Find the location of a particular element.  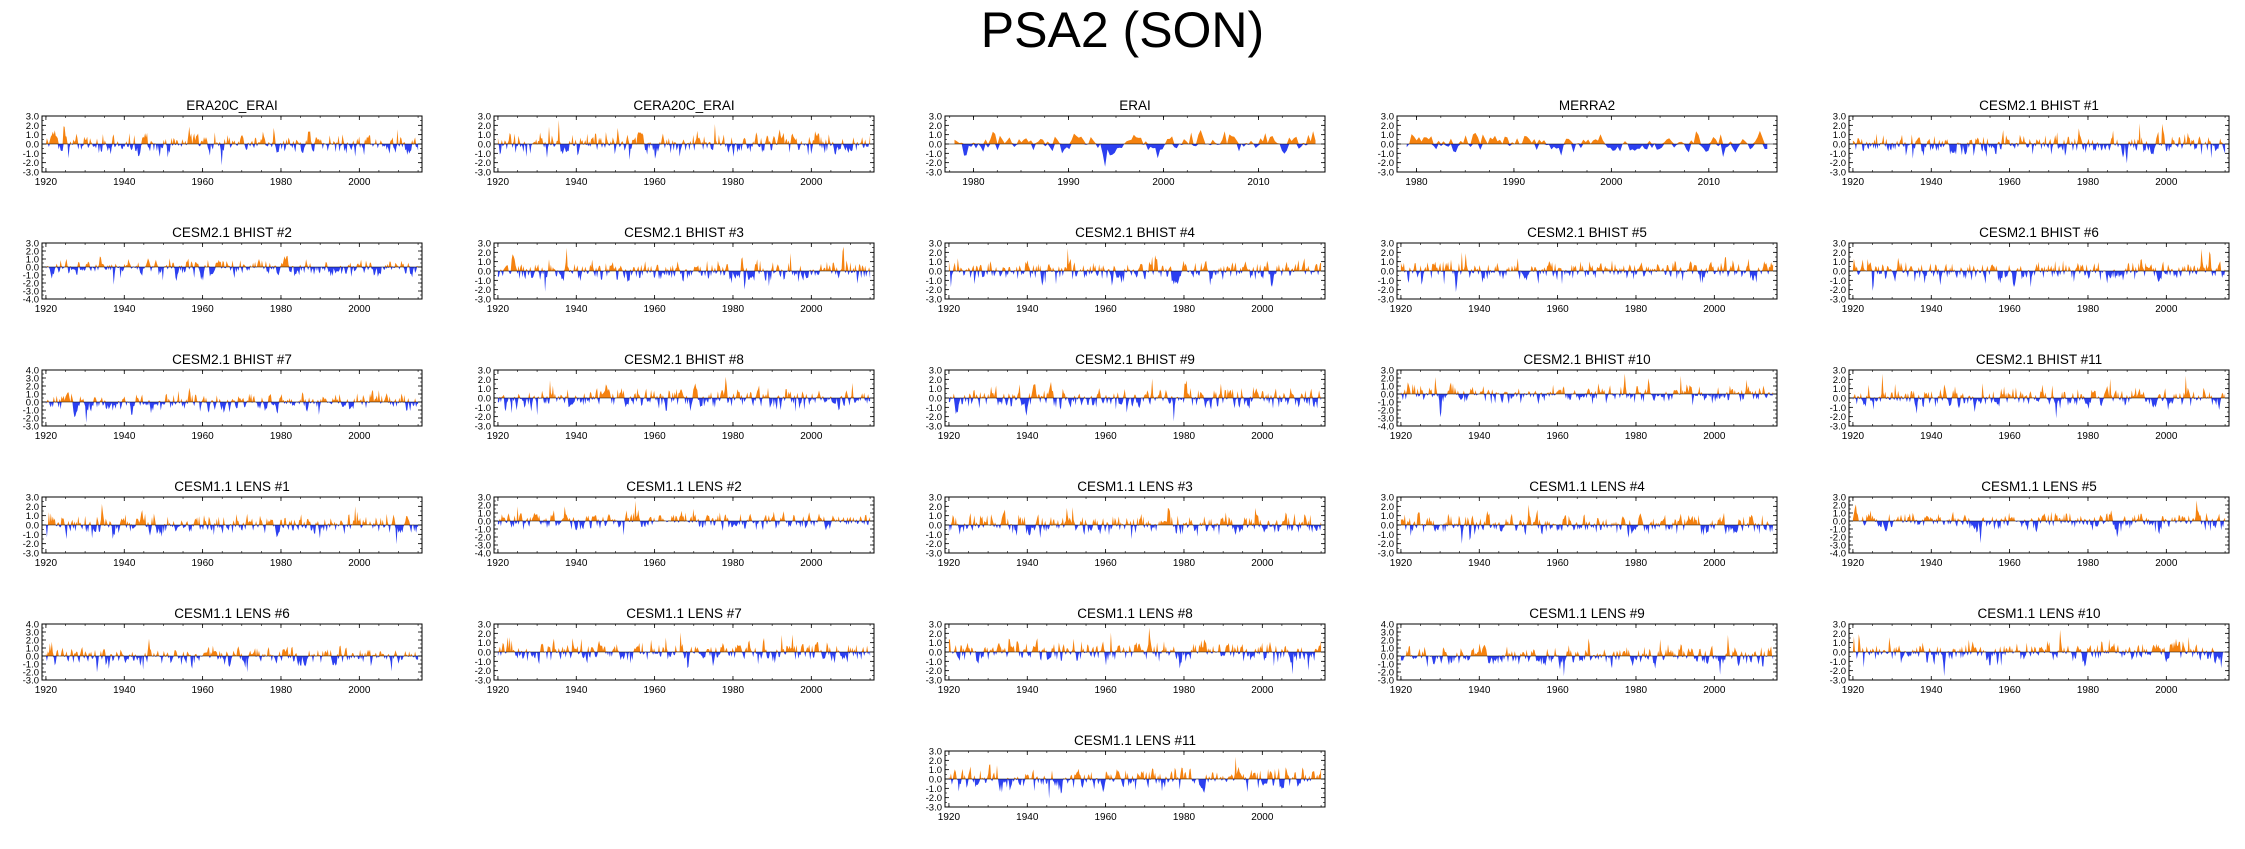

panel-title: CERA20C_ERAI is located at coordinates (683, 105).